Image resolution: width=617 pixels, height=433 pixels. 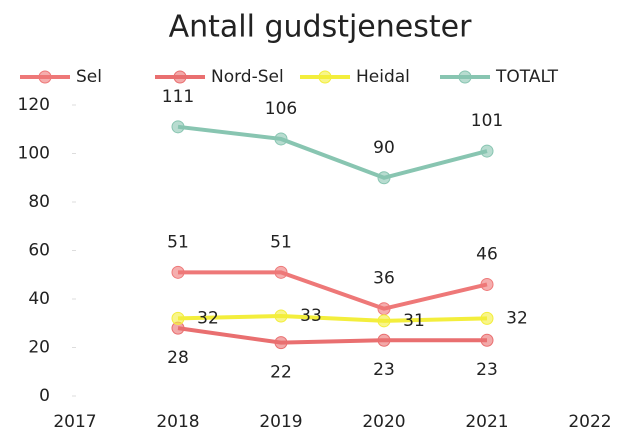 What do you see at coordinates (34, 105) in the screenshot?
I see `y-tick-label: 120` at bounding box center [34, 105].